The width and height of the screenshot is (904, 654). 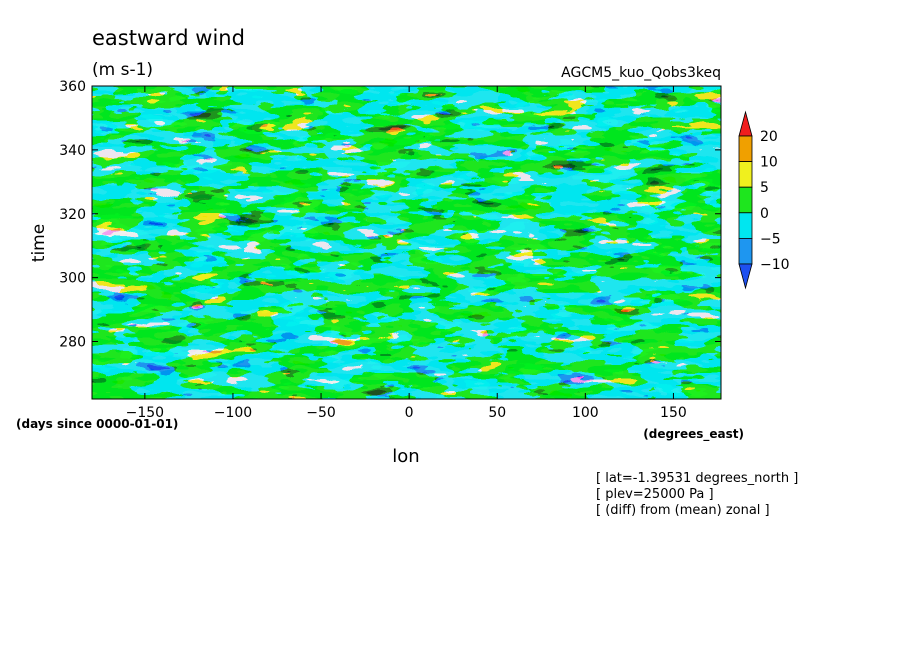 What do you see at coordinates (497, 413) in the screenshot?
I see `x-tick-label: 50` at bounding box center [497, 413].